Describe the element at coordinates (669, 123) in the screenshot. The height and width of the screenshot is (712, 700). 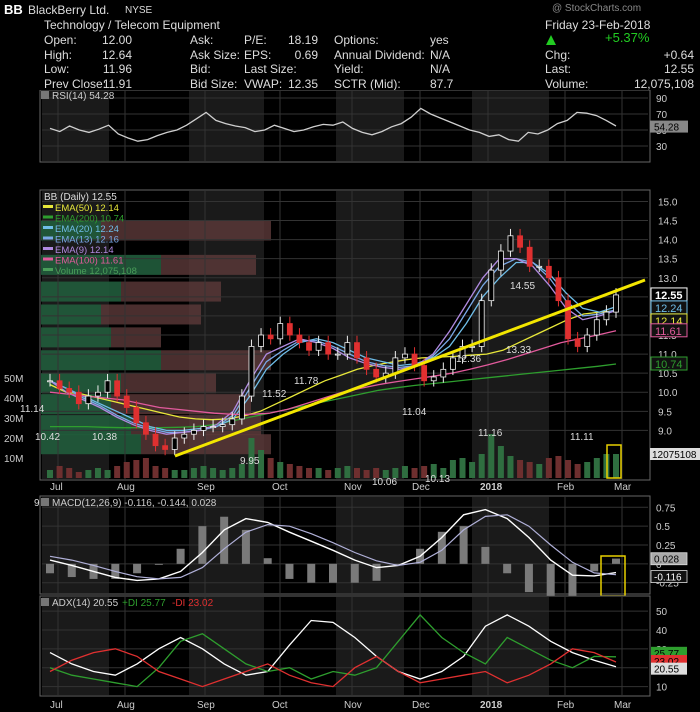
I see `rsi-axis: 3050709054.28` at that location.